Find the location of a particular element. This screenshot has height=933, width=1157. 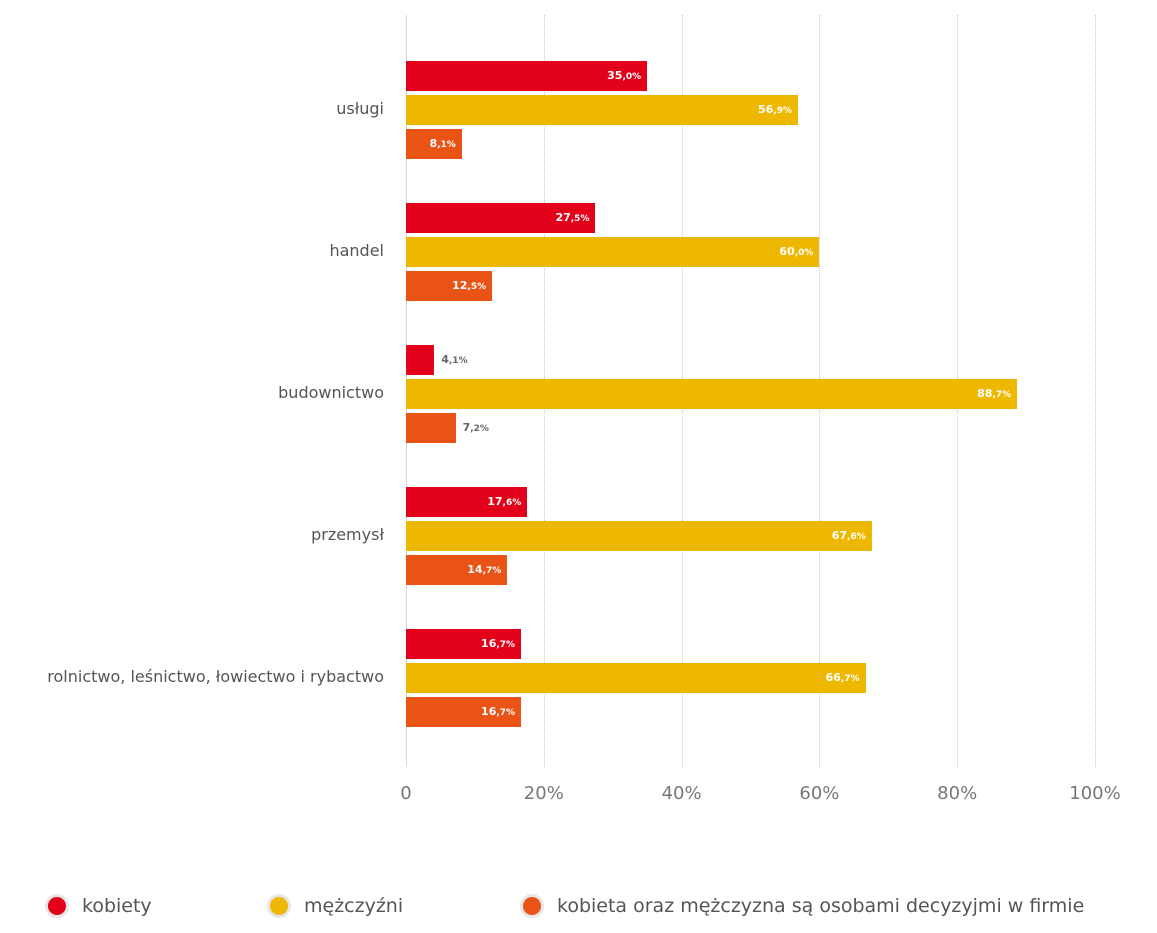

legend-item-kobiety: kobiety is located at coordinates (100, 906).